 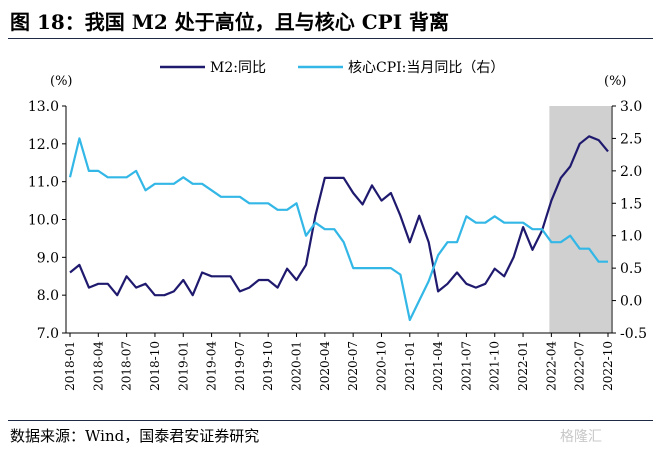 I want to click on x-tick-label: 2019-07, so click(x=240, y=366).